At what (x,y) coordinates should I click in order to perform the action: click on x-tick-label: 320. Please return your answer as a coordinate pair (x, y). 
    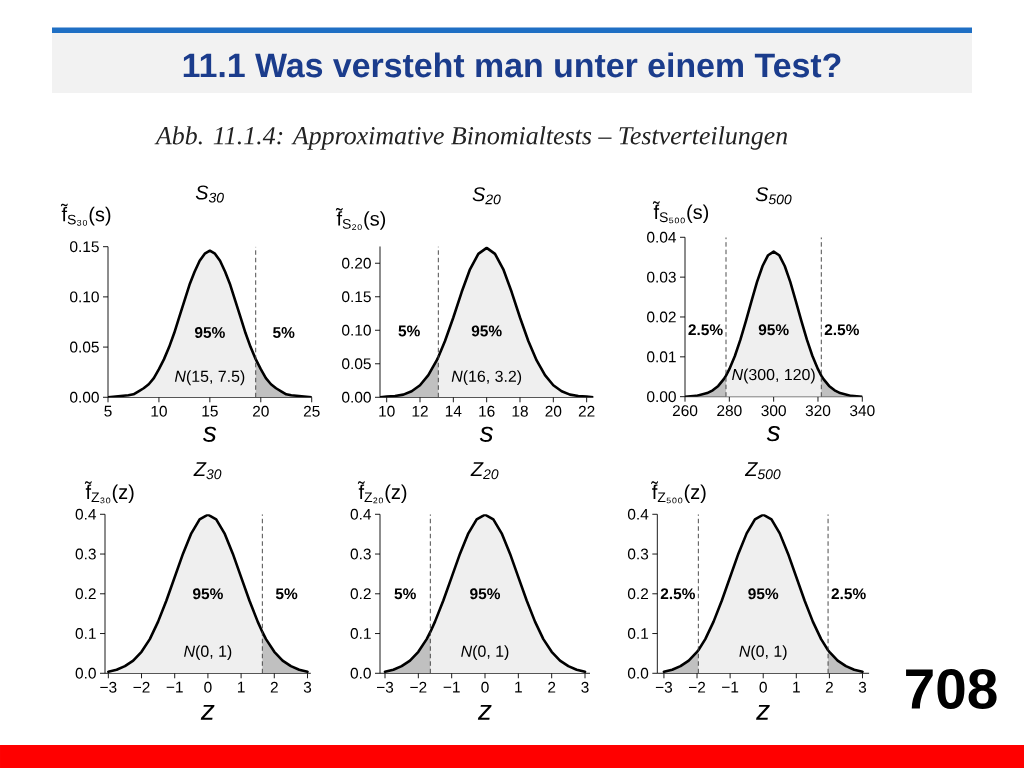
    Looking at the image, I should click on (818, 411).